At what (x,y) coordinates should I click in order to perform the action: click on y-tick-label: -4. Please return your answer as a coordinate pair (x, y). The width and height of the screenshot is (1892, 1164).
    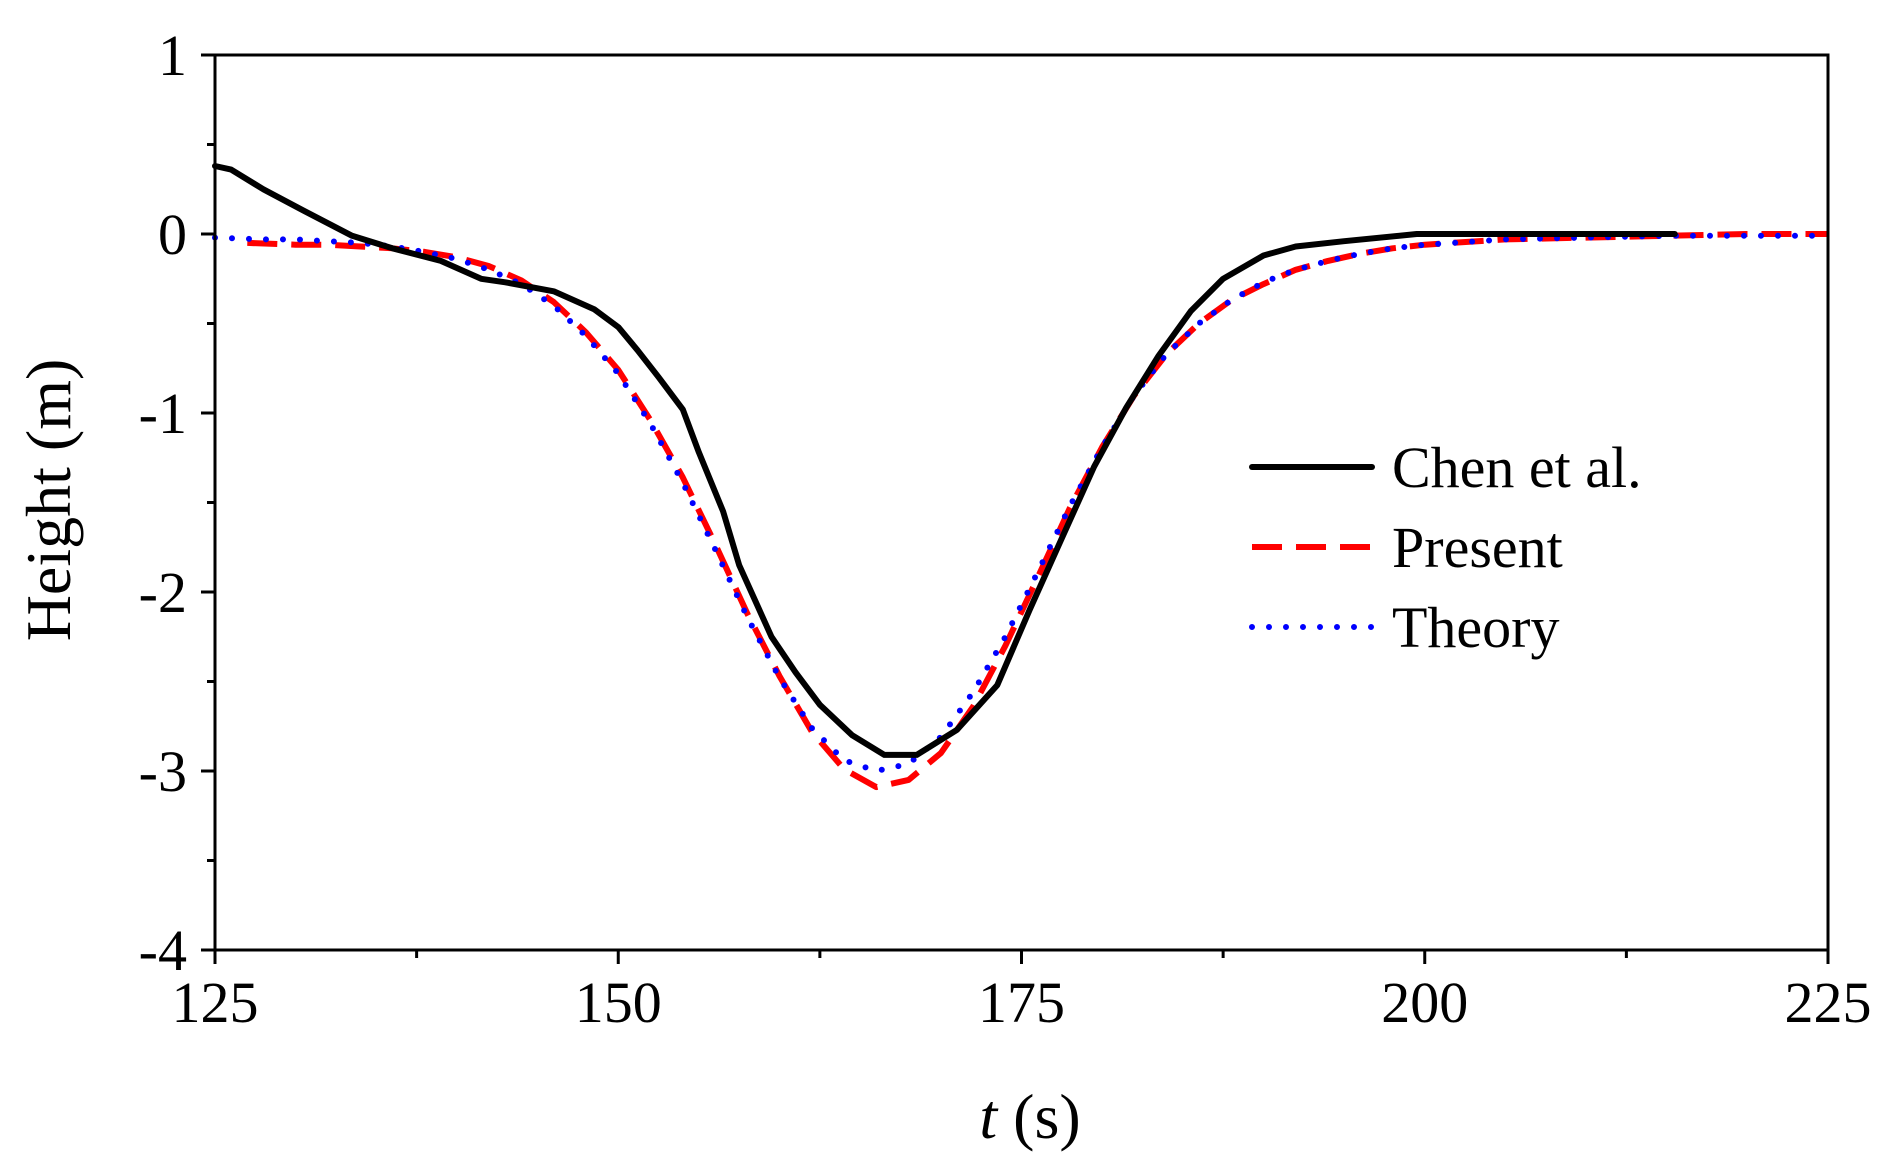
    Looking at the image, I should click on (163, 950).